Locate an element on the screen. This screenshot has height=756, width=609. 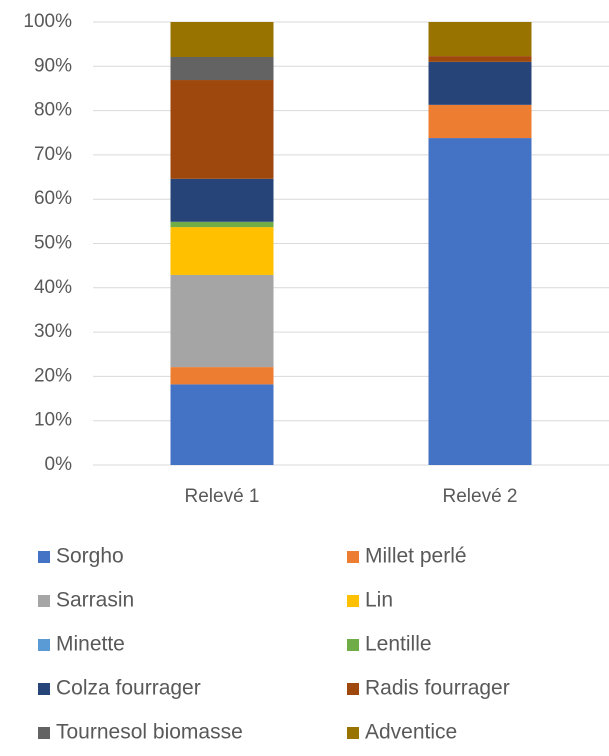
y-tick-label: 50% is located at coordinates (53, 243).